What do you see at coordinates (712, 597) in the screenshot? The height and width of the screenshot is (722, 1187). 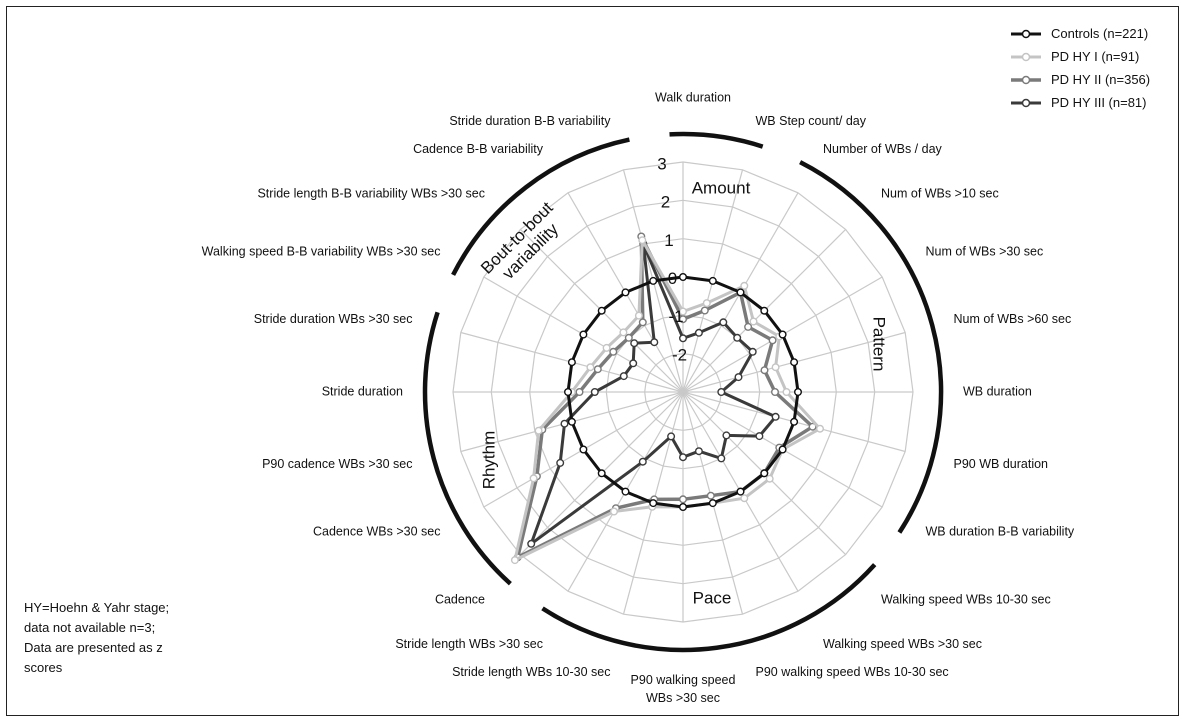 I see `domain-label: Pace` at bounding box center [712, 597].